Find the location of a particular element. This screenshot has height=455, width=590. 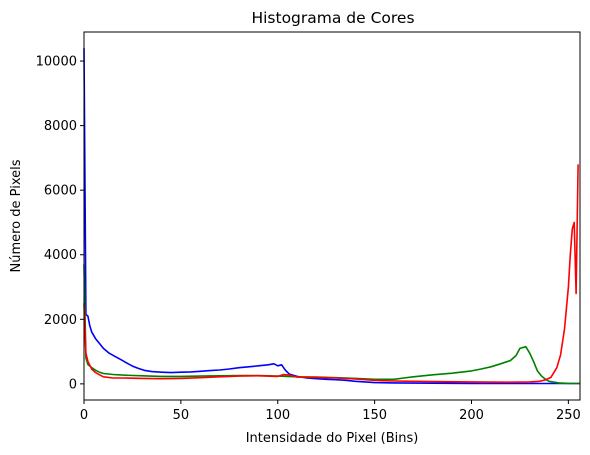

x-tick-label: 50 is located at coordinates (181, 415).